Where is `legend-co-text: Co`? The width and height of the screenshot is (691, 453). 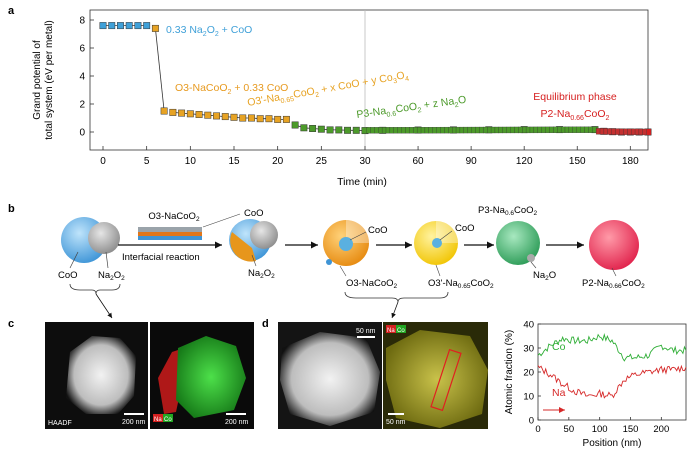 legend-co-text: Co is located at coordinates (168, 420).